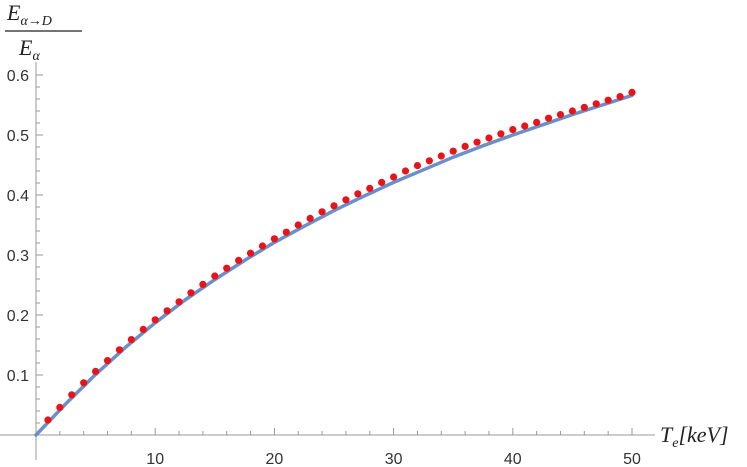 The width and height of the screenshot is (747, 467). What do you see at coordinates (18, 316) in the screenshot?
I see `y-tick-label: 0.2` at bounding box center [18, 316].